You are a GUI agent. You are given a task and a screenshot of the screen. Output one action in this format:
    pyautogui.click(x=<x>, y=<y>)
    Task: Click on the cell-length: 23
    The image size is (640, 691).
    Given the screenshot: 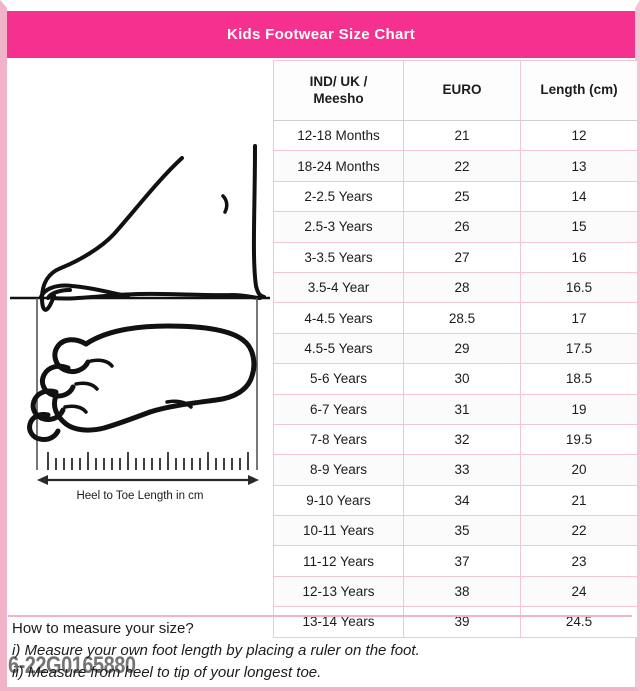 What is the action you would take?
    pyautogui.click(x=579, y=561)
    